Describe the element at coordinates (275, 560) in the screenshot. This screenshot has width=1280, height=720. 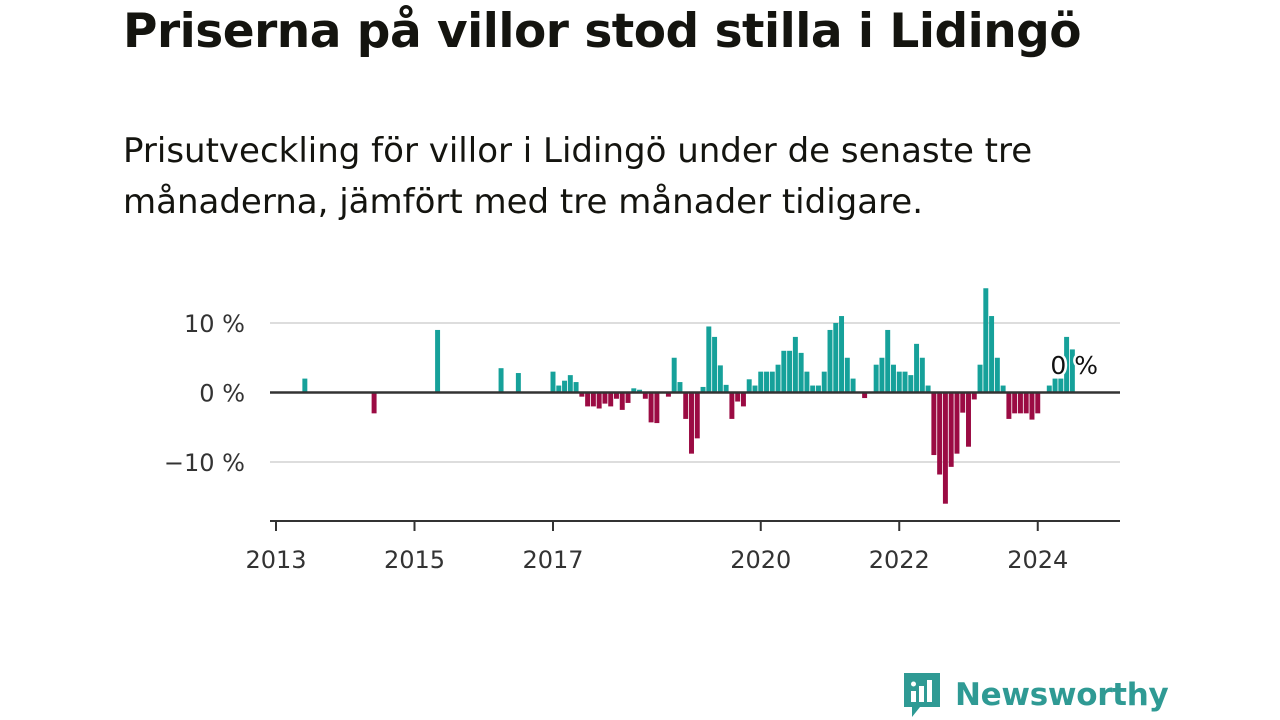
I see `x-tick-label: 2013` at that location.